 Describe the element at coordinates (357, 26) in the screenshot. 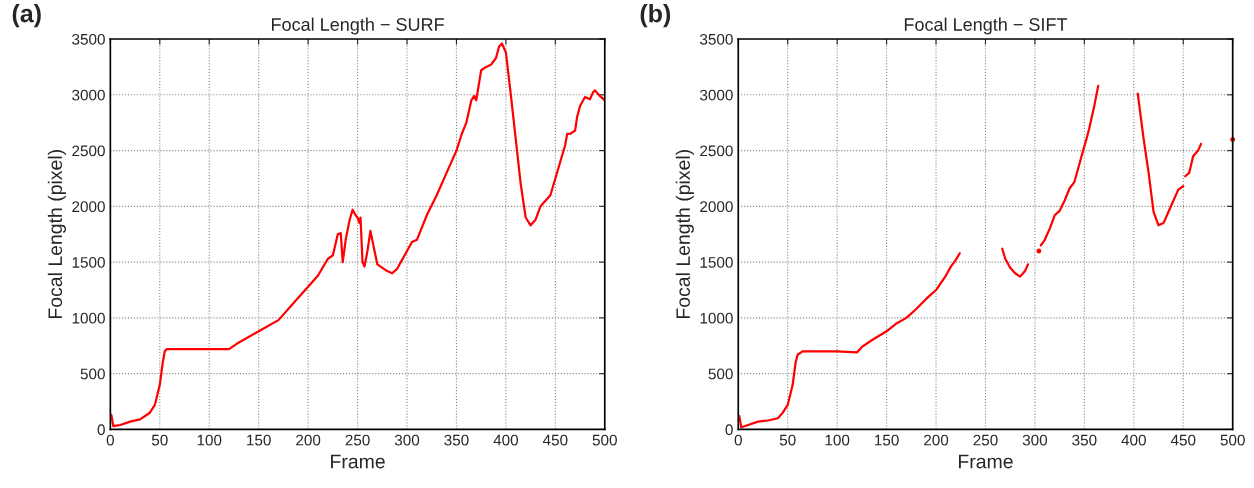

I see `chart-title: Focal Length − SURF` at that location.